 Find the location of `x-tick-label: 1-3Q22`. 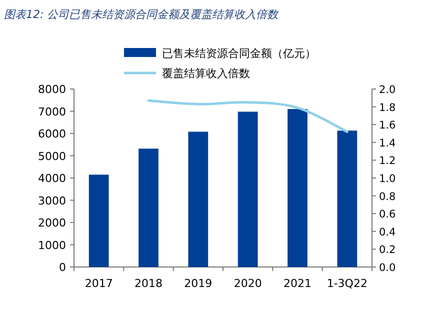

x-tick-label: 1-3Q22 is located at coordinates (347, 283).